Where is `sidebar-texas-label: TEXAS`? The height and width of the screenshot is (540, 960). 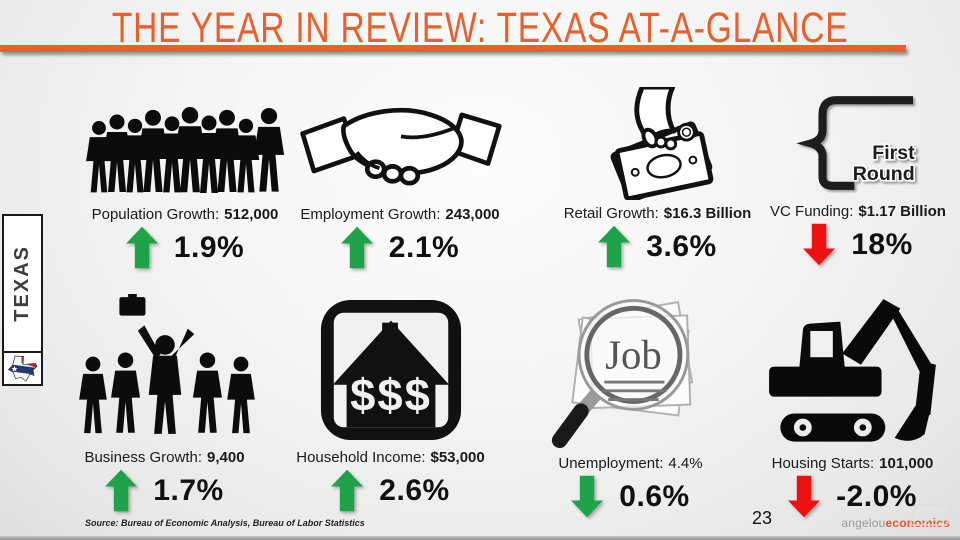
sidebar-texas-label: TEXAS is located at coordinates (22, 283).